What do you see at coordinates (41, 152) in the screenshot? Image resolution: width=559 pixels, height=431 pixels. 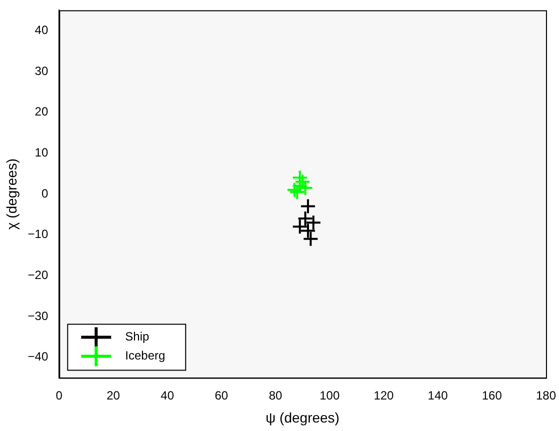 I see `y-tick-label: 10` at bounding box center [41, 152].